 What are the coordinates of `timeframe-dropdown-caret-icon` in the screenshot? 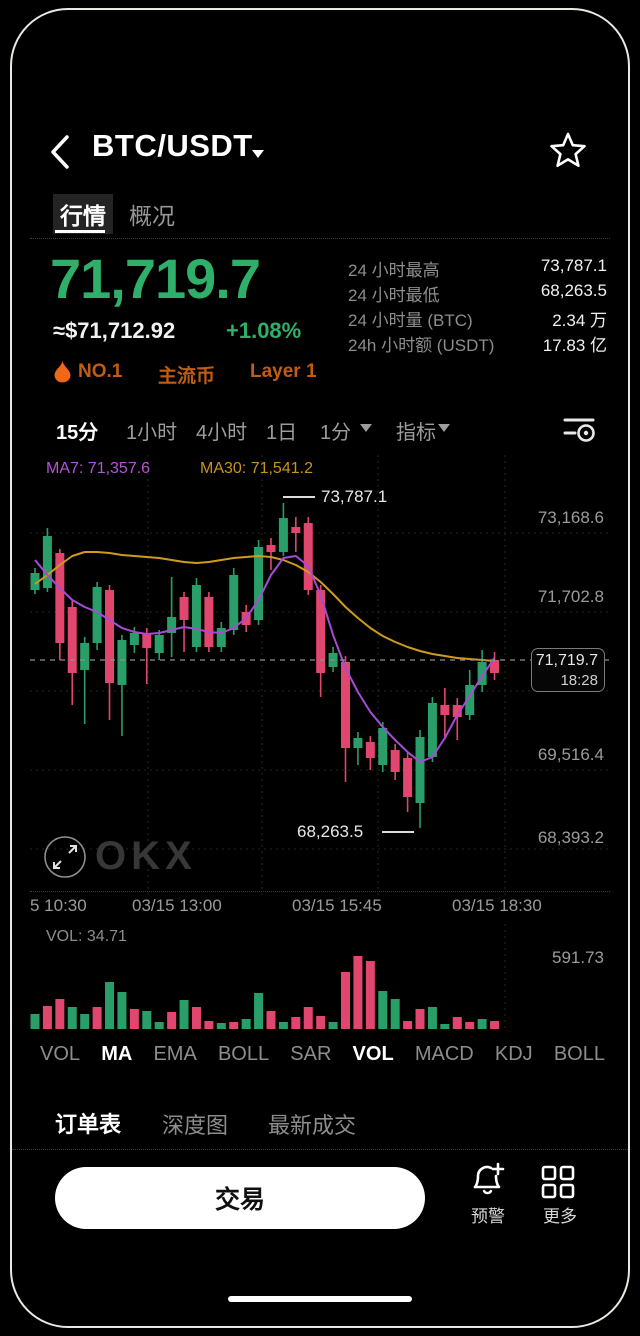 It's located at (366, 428).